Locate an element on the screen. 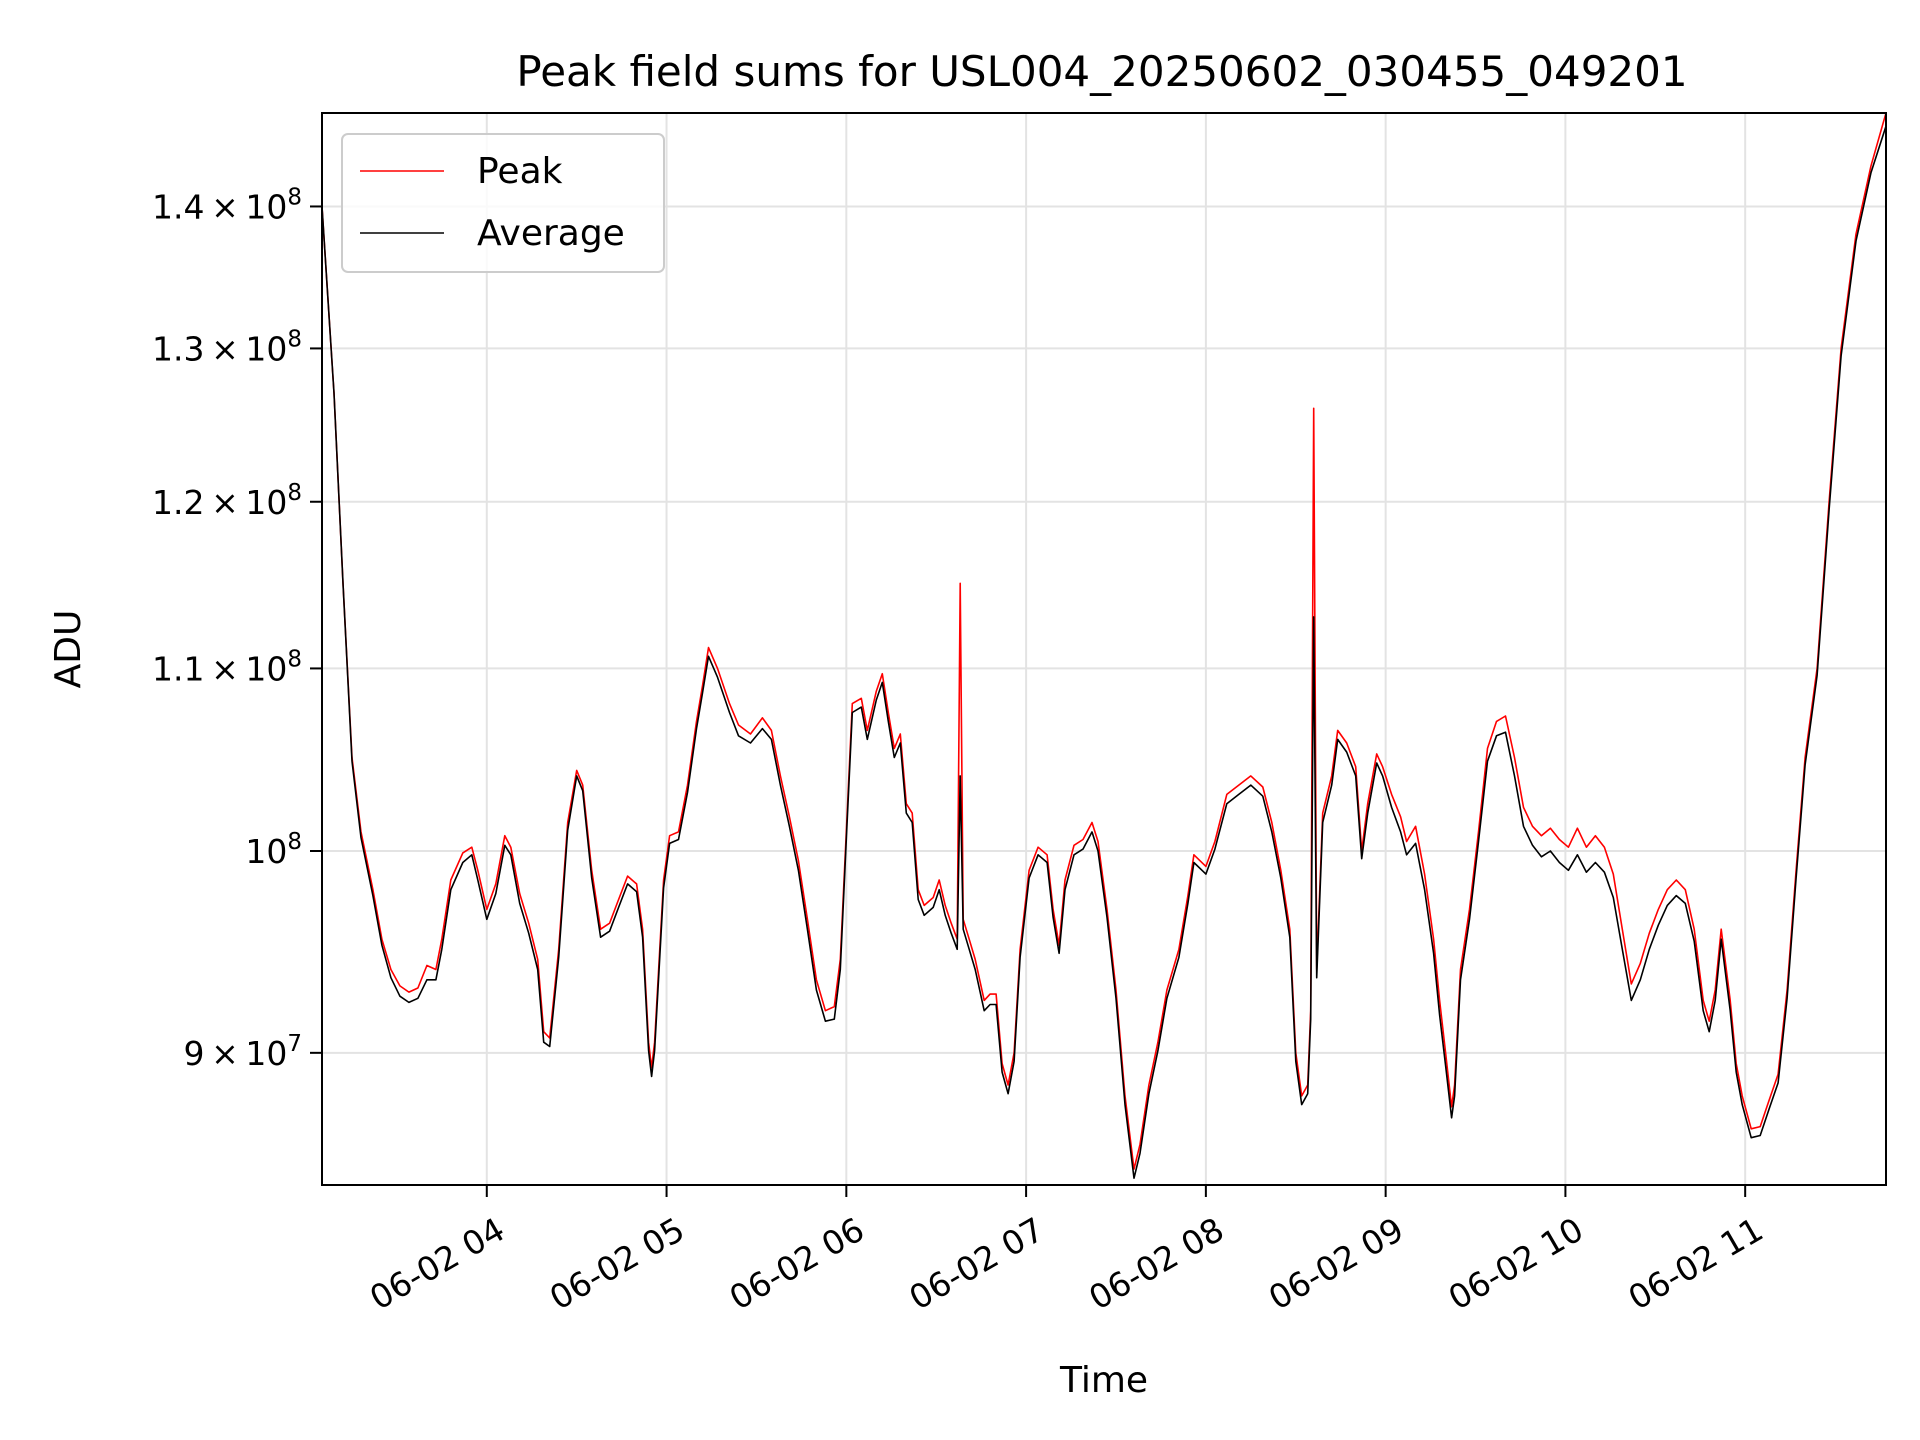 This screenshot has height=1440, width=1920. legend: Peak Average is located at coordinates (503, 203).